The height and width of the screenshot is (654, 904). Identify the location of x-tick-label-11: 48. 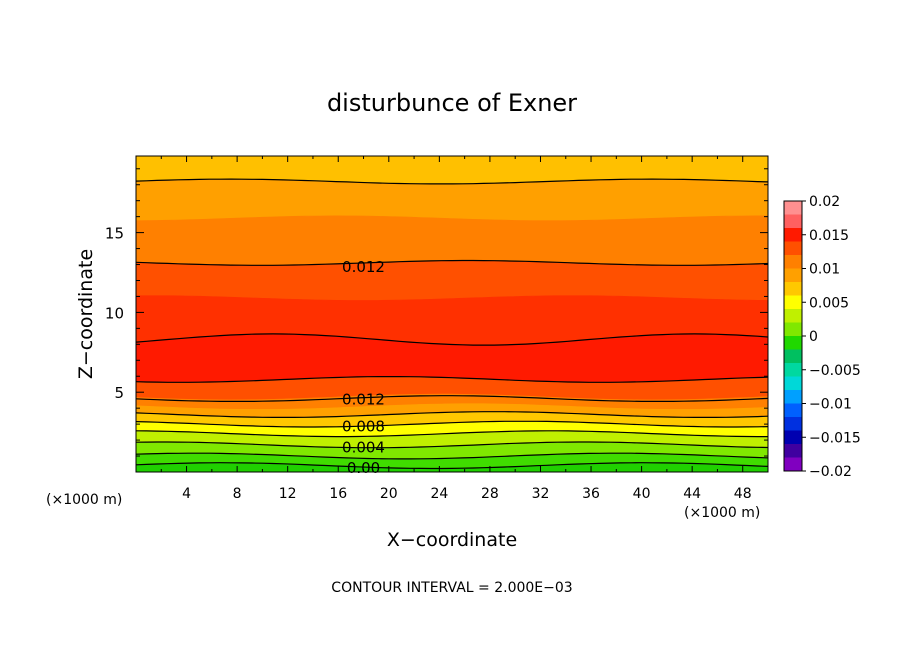
(743, 494).